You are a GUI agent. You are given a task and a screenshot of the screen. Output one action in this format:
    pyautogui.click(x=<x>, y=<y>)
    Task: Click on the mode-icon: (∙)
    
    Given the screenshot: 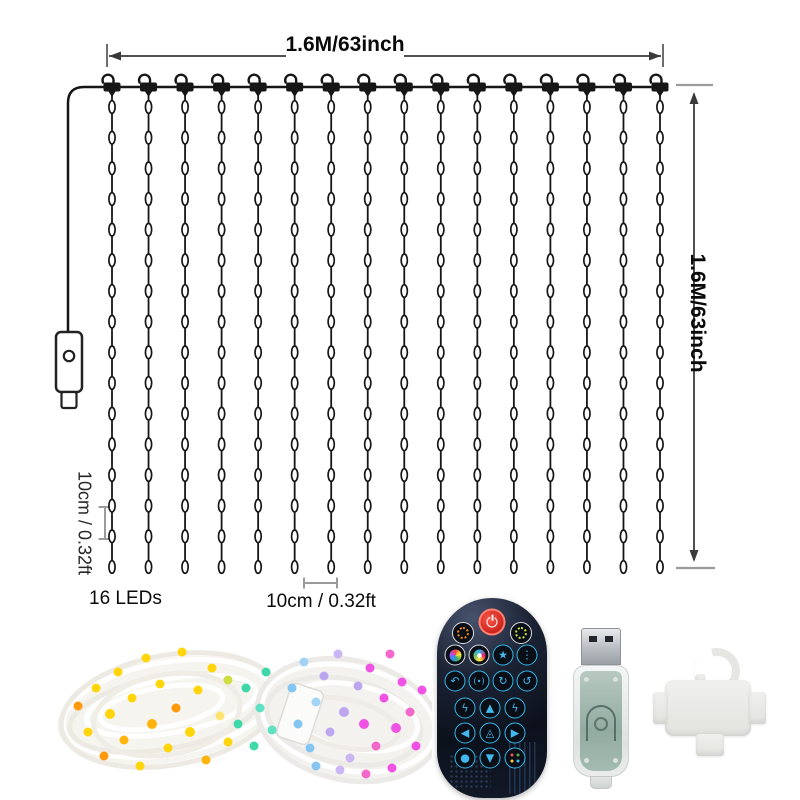 What is the action you would take?
    pyautogui.click(x=479, y=681)
    